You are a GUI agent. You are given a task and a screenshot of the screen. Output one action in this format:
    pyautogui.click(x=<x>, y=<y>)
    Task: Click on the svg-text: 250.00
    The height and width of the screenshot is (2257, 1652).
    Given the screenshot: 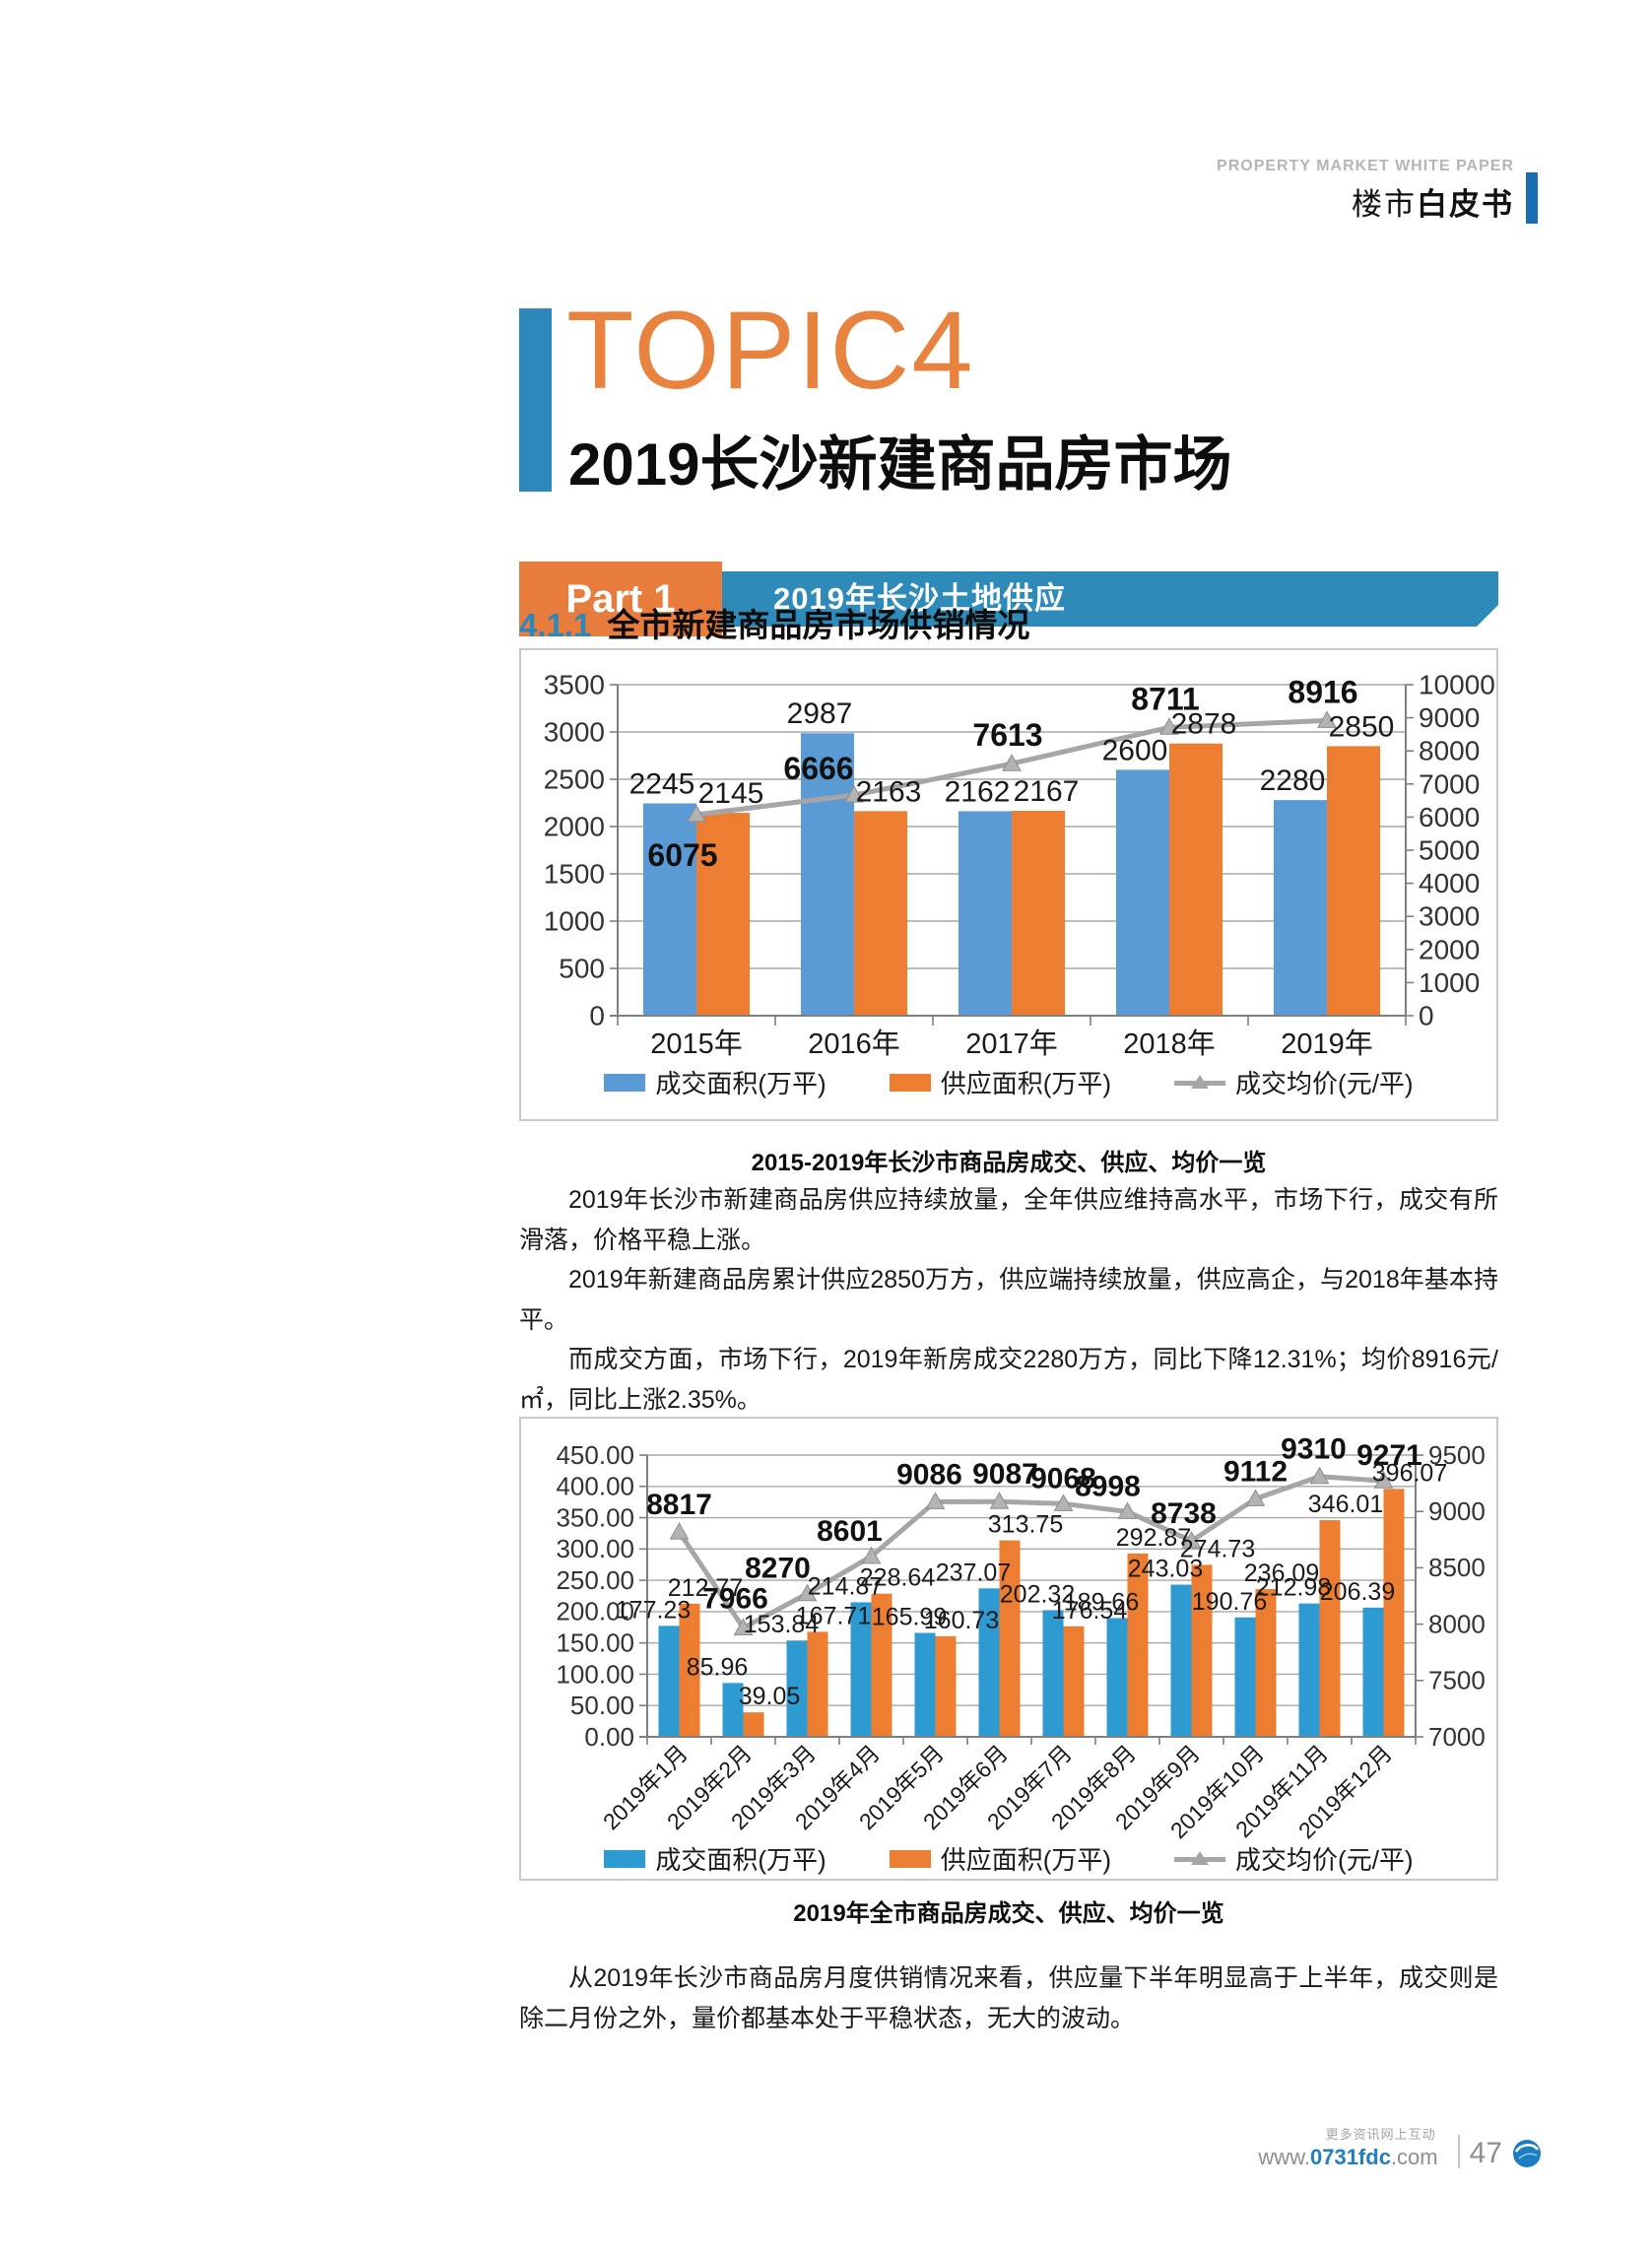 What is the action you would take?
    pyautogui.click(x=595, y=1580)
    